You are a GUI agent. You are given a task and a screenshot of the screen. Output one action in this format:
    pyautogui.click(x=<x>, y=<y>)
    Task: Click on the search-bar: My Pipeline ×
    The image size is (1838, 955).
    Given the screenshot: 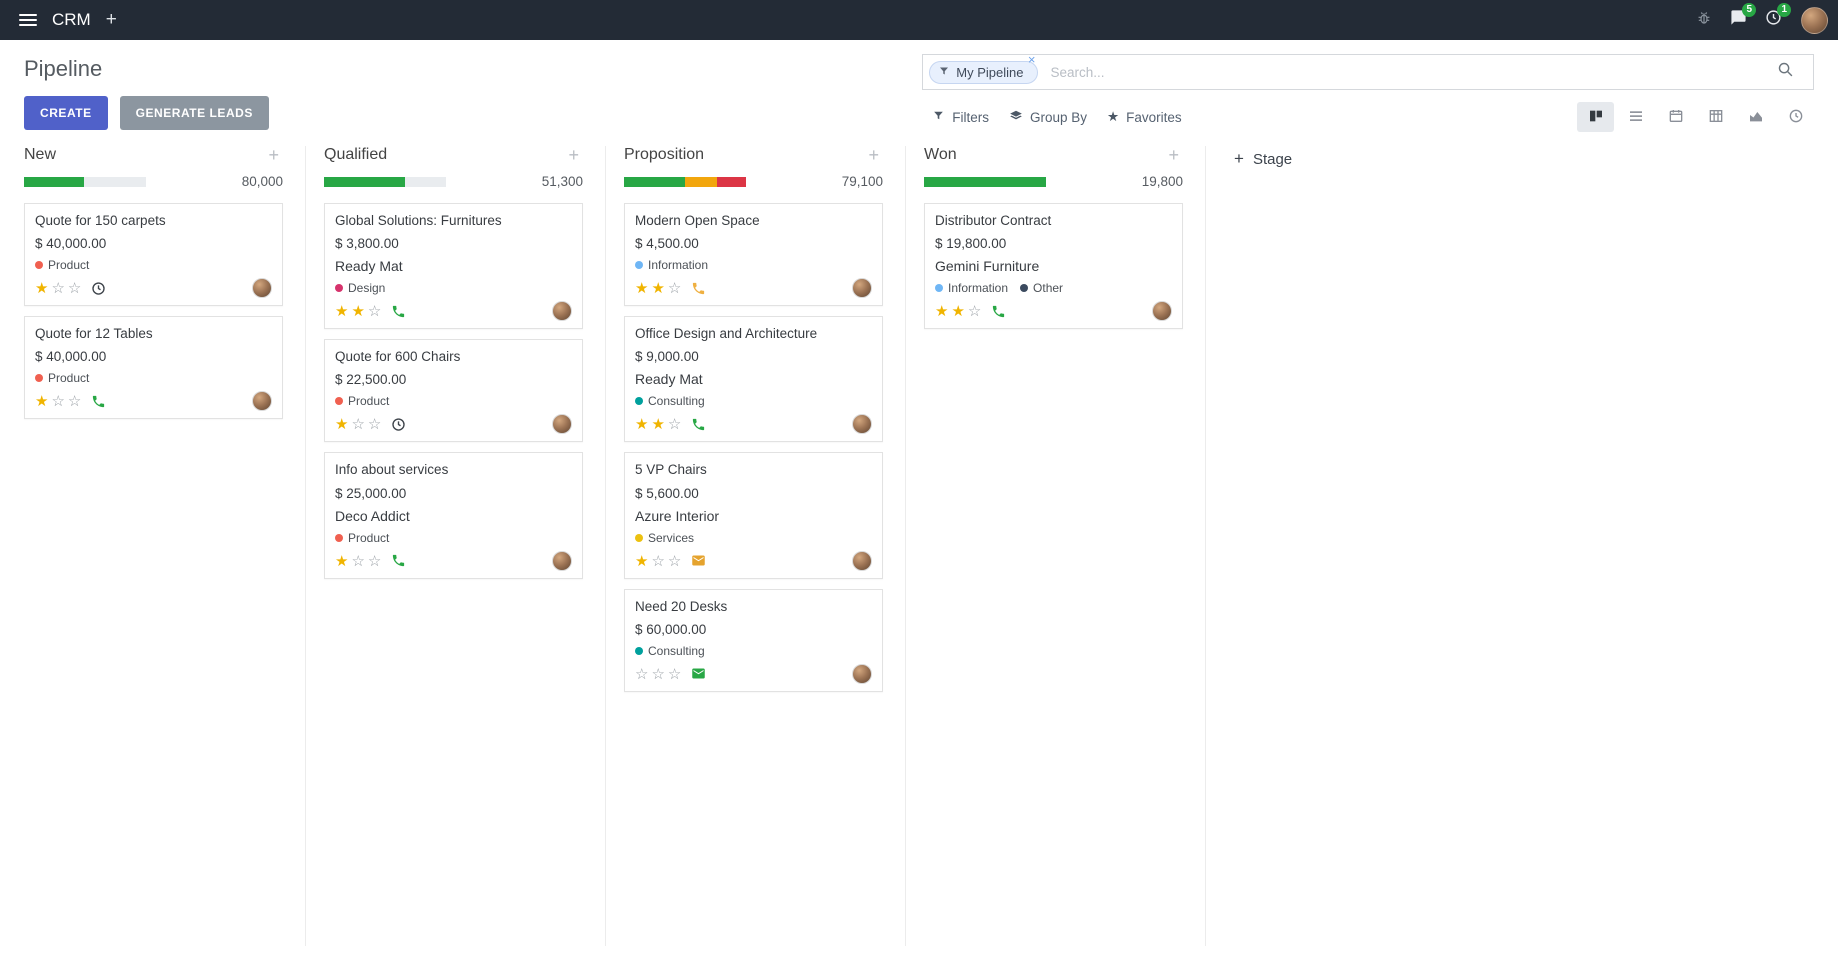 What is the action you would take?
    pyautogui.click(x=1368, y=72)
    